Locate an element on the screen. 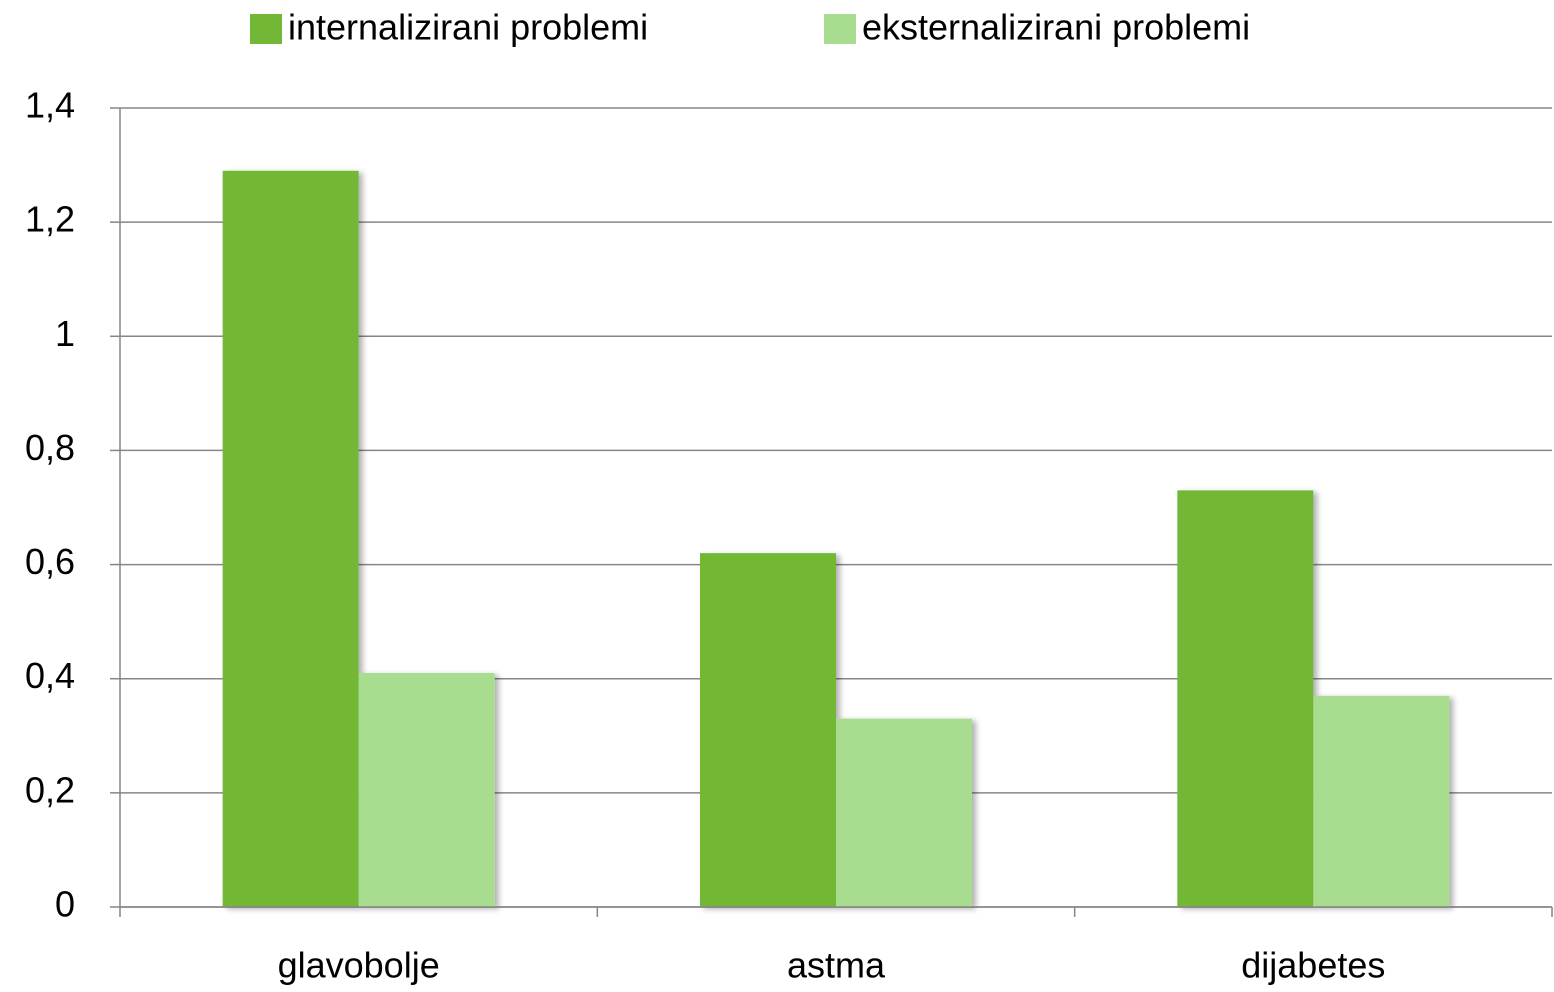 The image size is (1554, 992). y-tick-label: 0,4 is located at coordinates (50, 675).